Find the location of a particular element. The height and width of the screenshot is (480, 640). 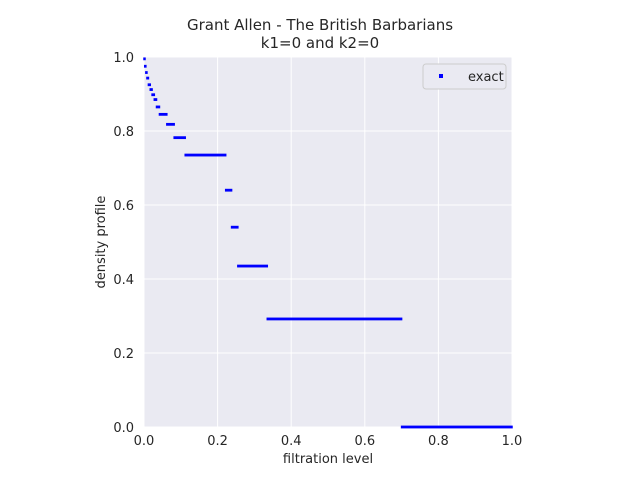

y-tick-label: 0.0 is located at coordinates (123, 428).